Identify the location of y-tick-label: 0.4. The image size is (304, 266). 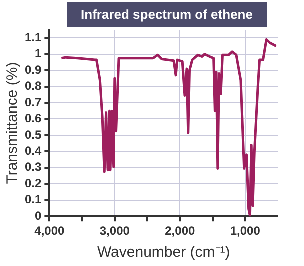
(33, 151).